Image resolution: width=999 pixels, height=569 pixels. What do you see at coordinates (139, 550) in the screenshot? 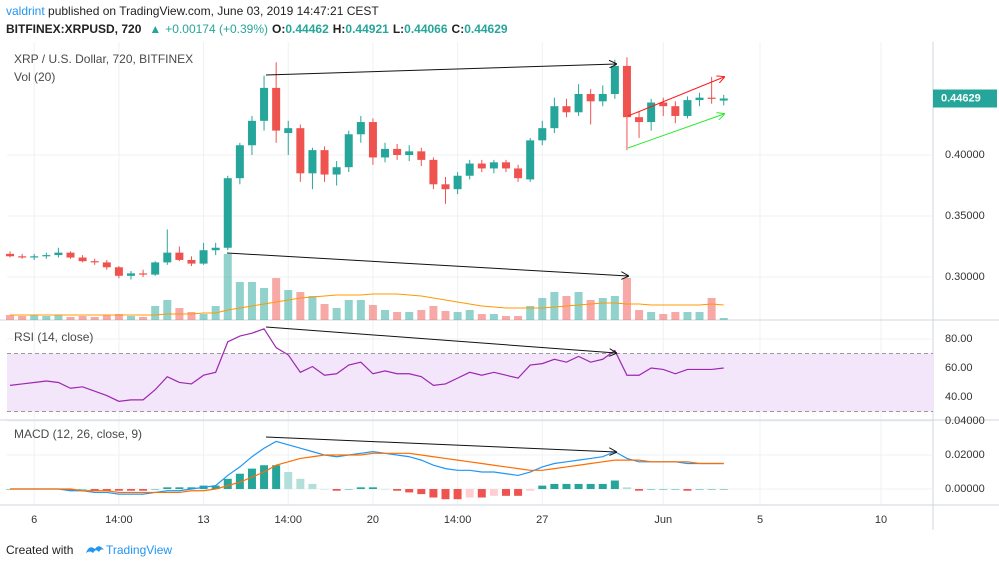
I see `footer-brand: TradingView` at bounding box center [139, 550].